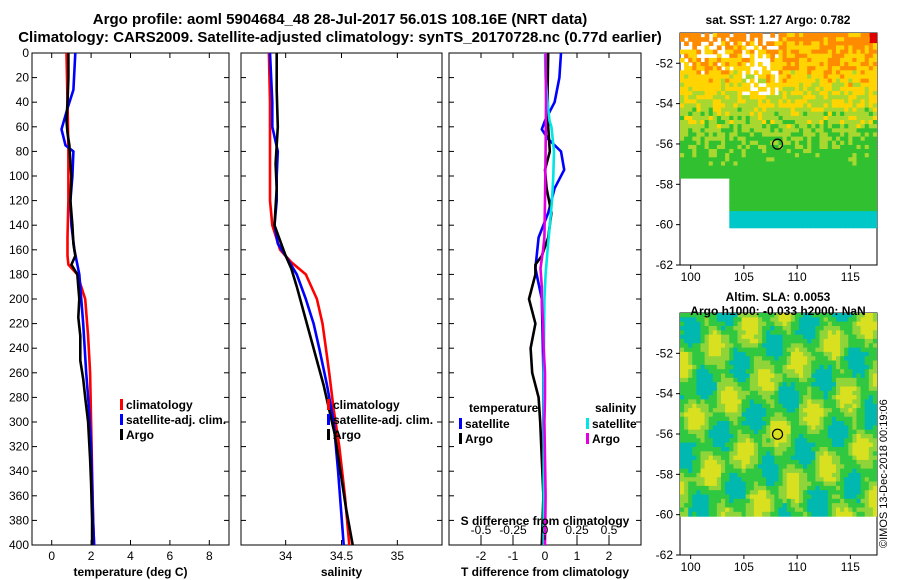 The width and height of the screenshot is (900, 580). What do you see at coordinates (19, 545) in the screenshot?
I see `depth-tick-label: 400` at bounding box center [19, 545].